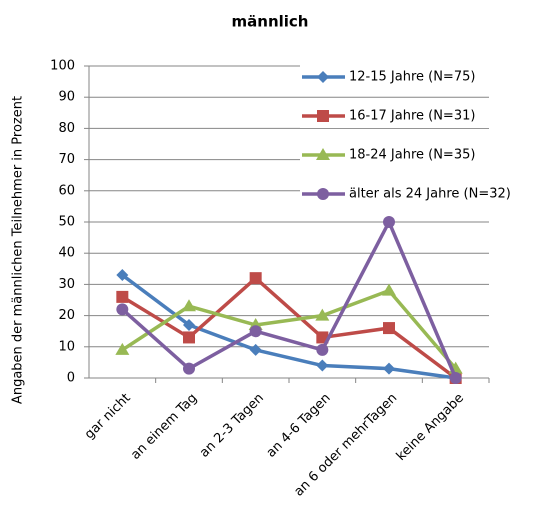 This screenshot has height=521, width=539. What do you see at coordinates (66, 315) in the screenshot?
I see `y-tick-label: 20` at bounding box center [66, 315].